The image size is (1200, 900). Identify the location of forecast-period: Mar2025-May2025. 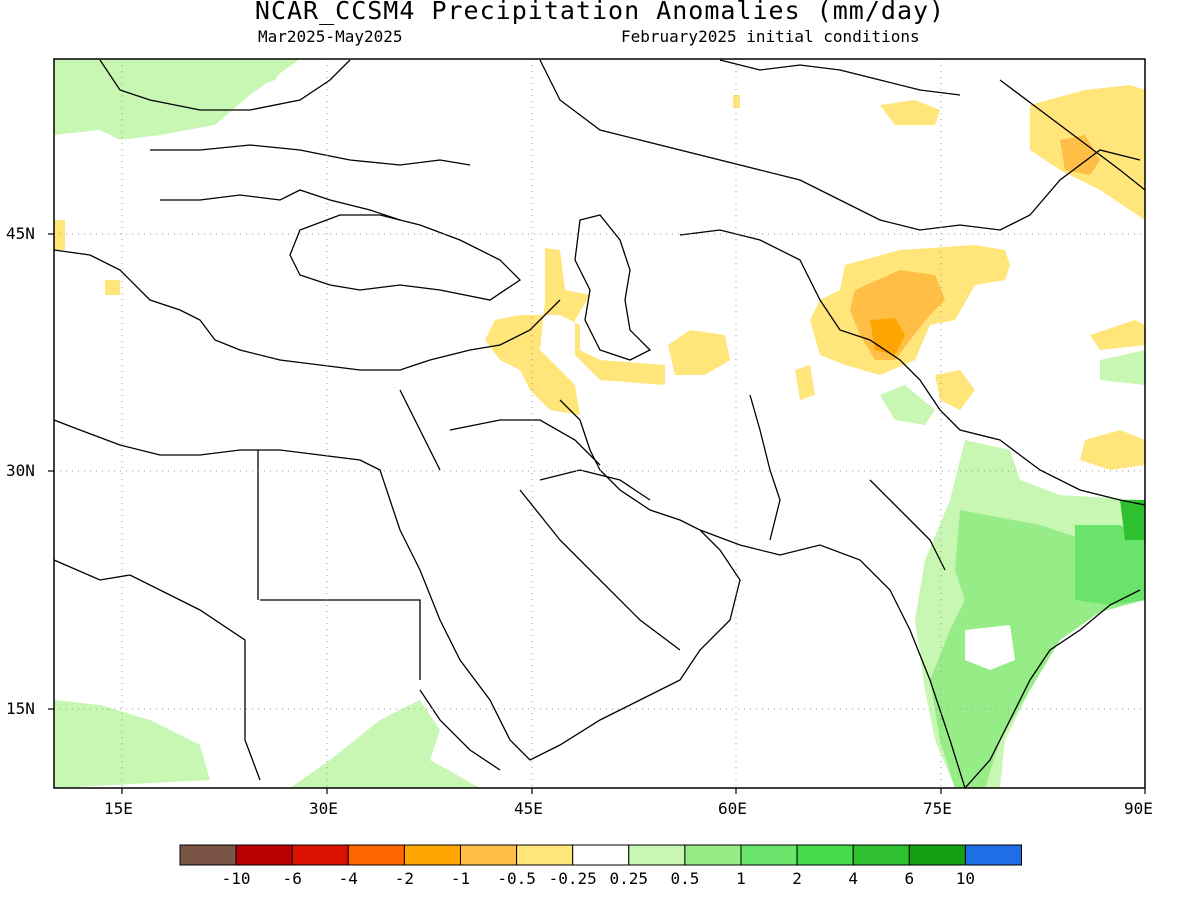
(330, 36).